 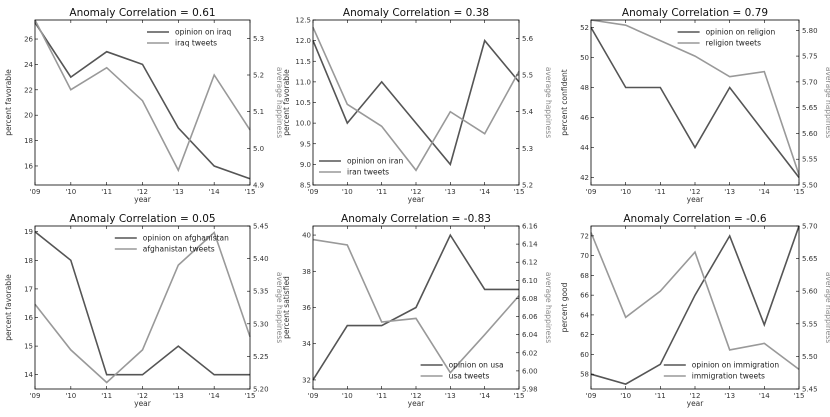 I want to click on y-tick-label: 19, so click(x=28, y=232).